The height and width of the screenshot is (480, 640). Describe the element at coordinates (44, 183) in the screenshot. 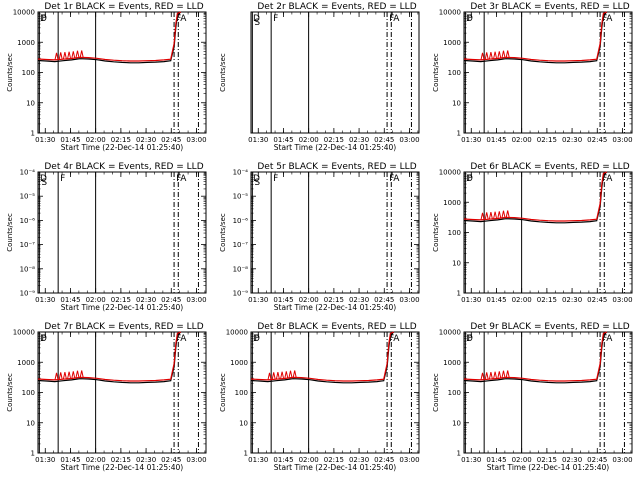

I see `flag-label: S` at that location.